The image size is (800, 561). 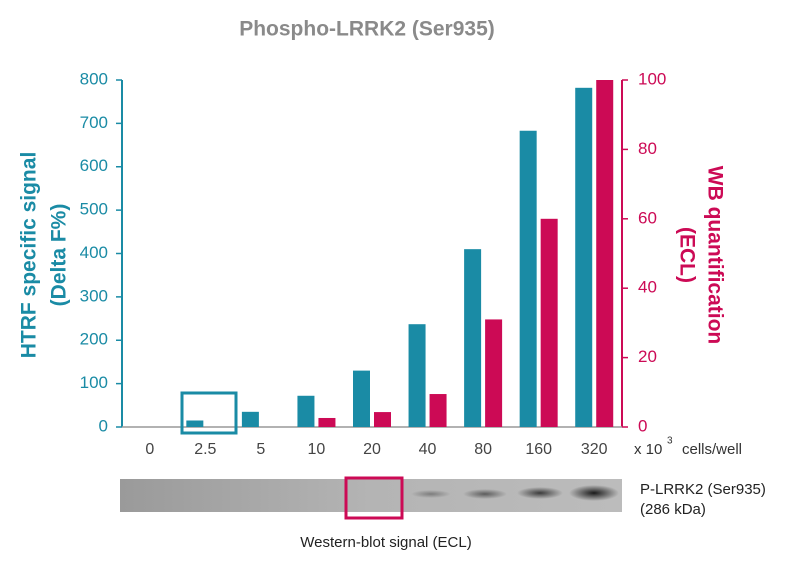 I want to click on y-tick-label: 200, so click(x=94, y=339).